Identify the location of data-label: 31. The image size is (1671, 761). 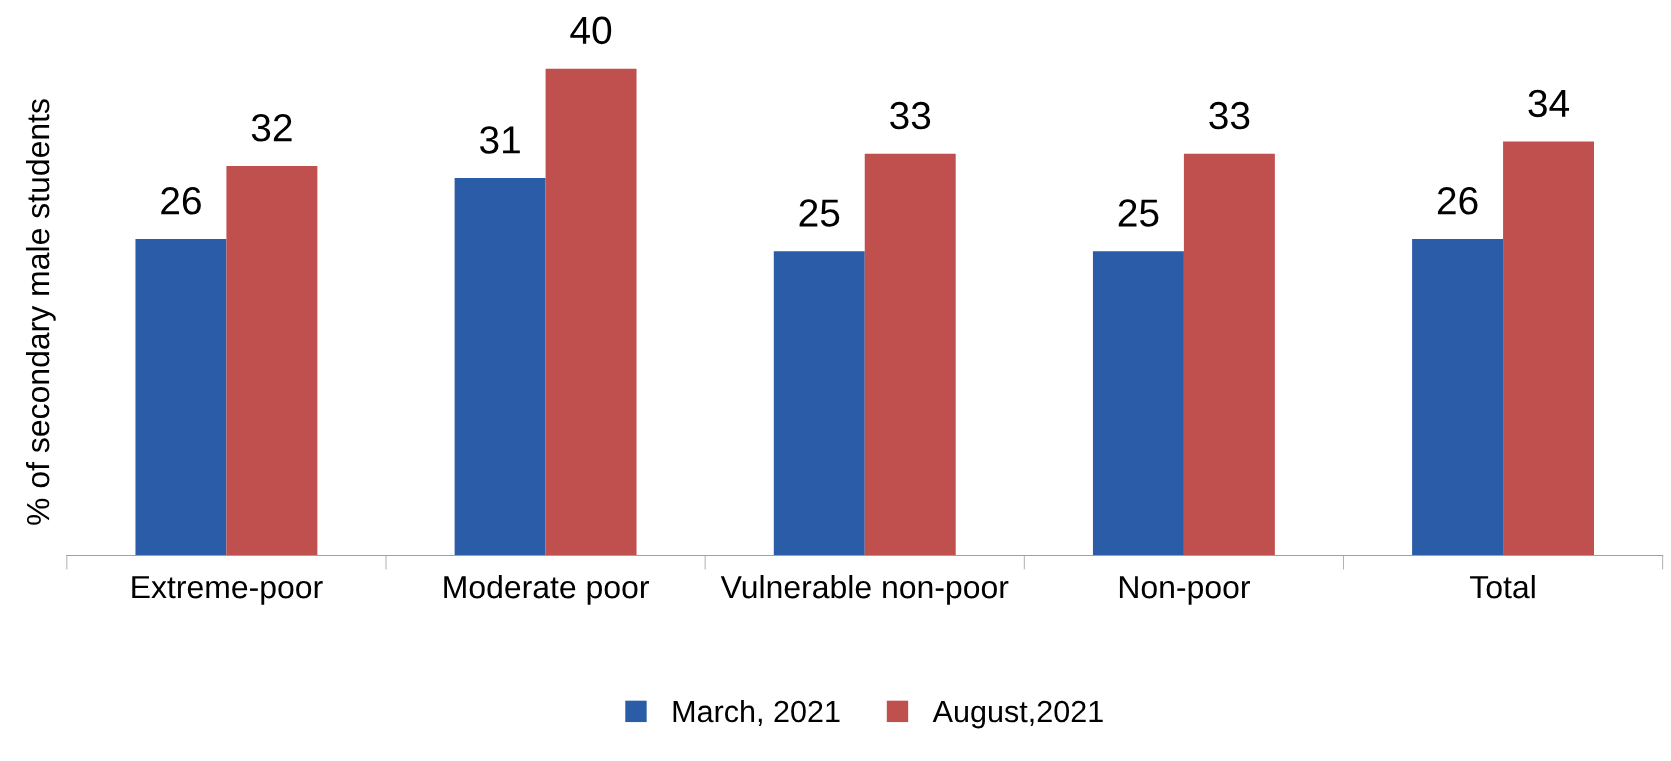
(499, 140).